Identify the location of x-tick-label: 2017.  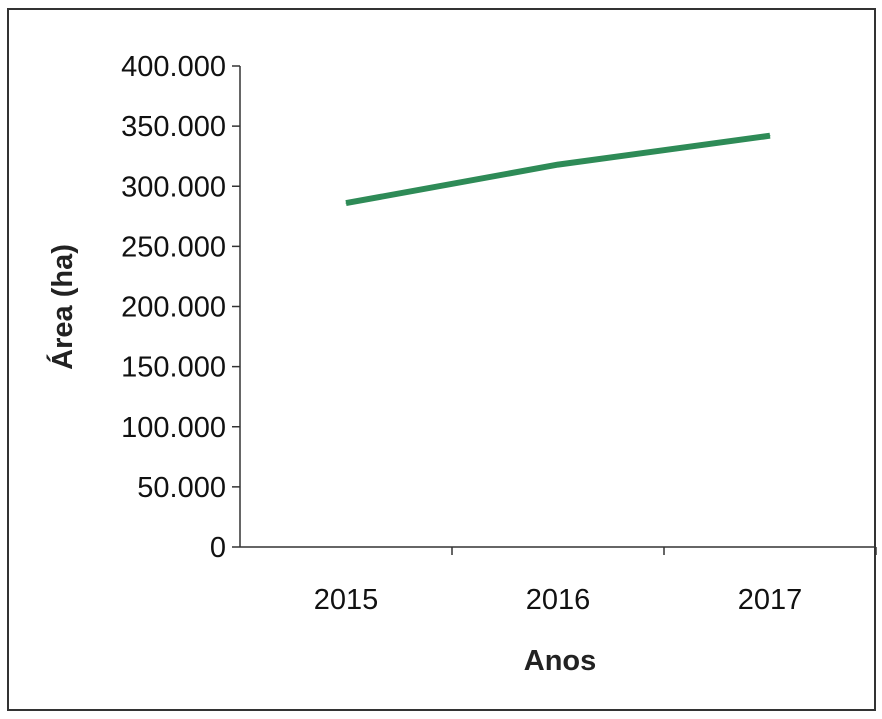
(770, 600).